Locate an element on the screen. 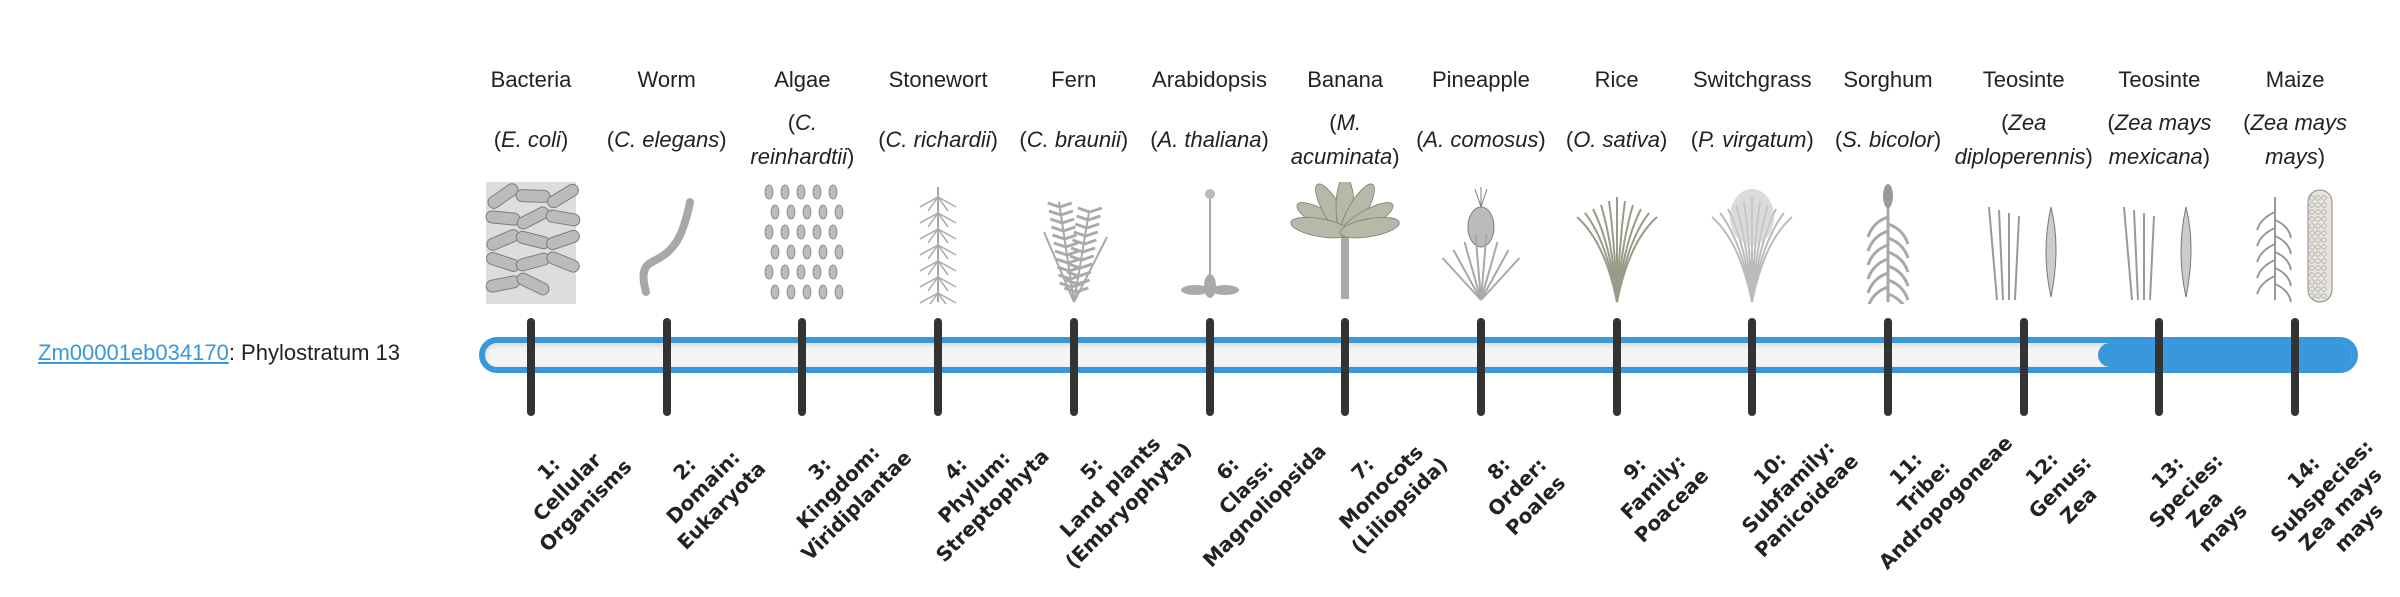  fern-image is located at coordinates (1075, 252).